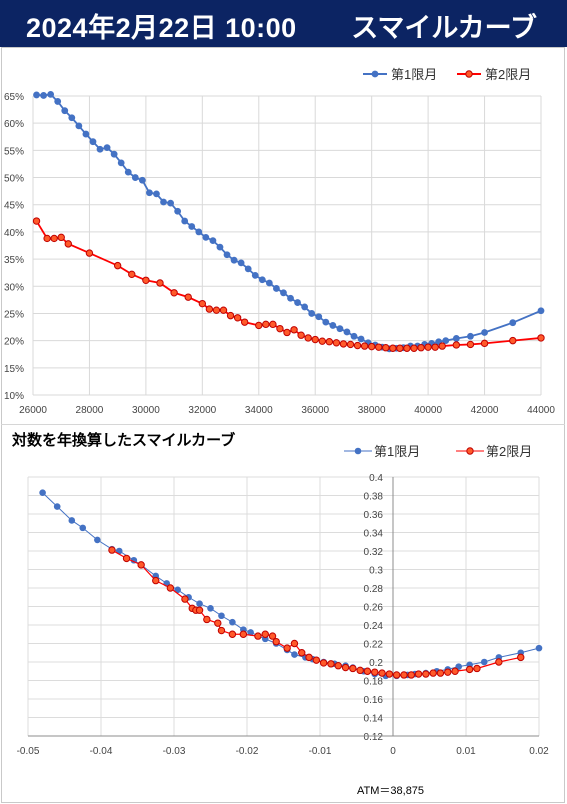 Image resolution: width=567 pixels, height=804 pixels. I want to click on x-tick-label: 44000, so click(541, 410).